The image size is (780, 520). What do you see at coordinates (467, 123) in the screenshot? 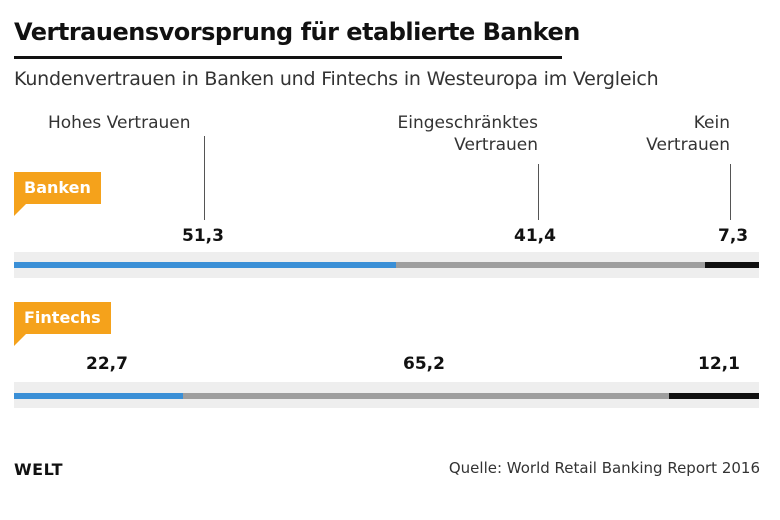
I see `label-limited-line1: Eingeschränktes` at bounding box center [467, 123].